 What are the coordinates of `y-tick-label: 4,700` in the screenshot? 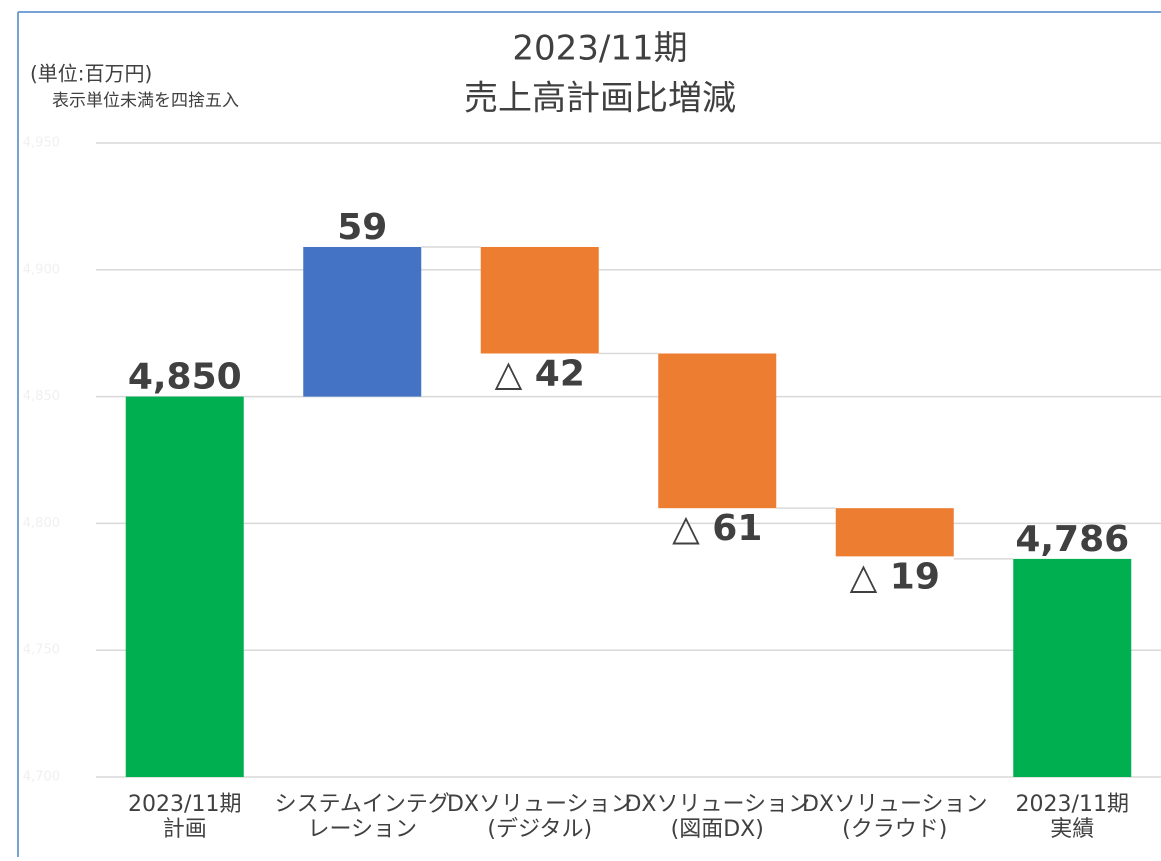 It's located at (41, 777).